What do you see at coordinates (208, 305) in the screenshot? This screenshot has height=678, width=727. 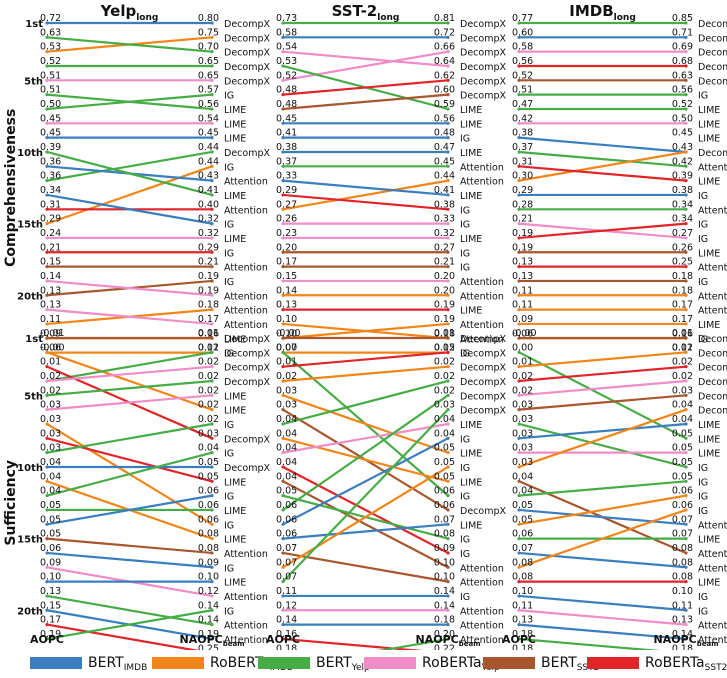 I see `naopc-value-label: 0.18` at bounding box center [208, 305].